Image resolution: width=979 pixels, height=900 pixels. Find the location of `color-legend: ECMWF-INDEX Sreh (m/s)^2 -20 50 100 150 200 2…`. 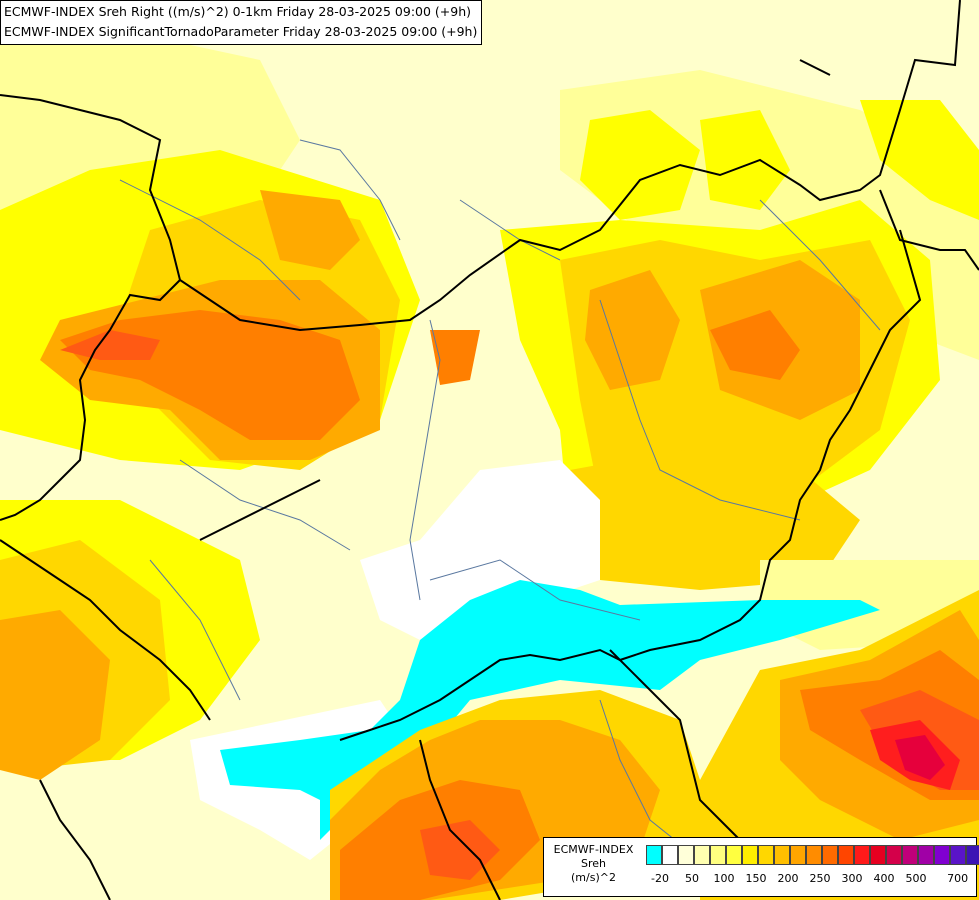

color-legend: ECMWF-INDEX Sreh (m/s)^2 -20 50 100 150 200 2… is located at coordinates (761, 867).